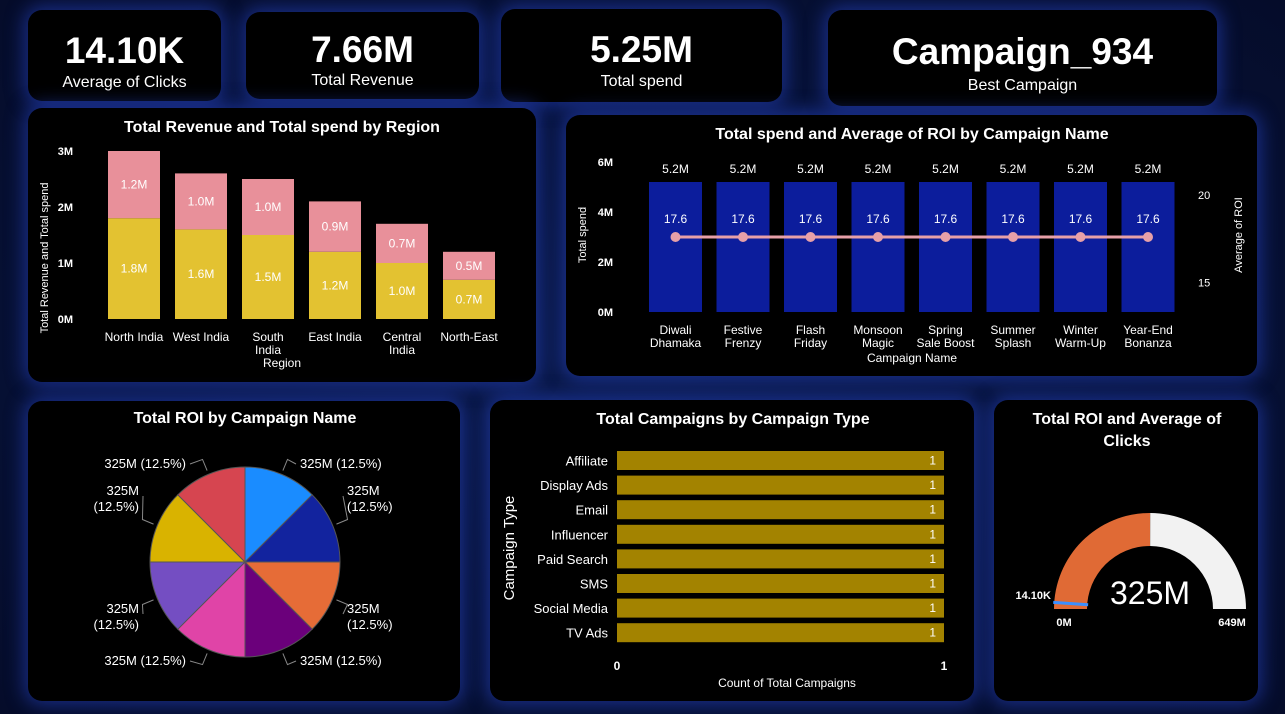 This screenshot has height=714, width=1285. I want to click on kpi-average-clicks: 14.10K Average of Clicks, so click(124, 55).